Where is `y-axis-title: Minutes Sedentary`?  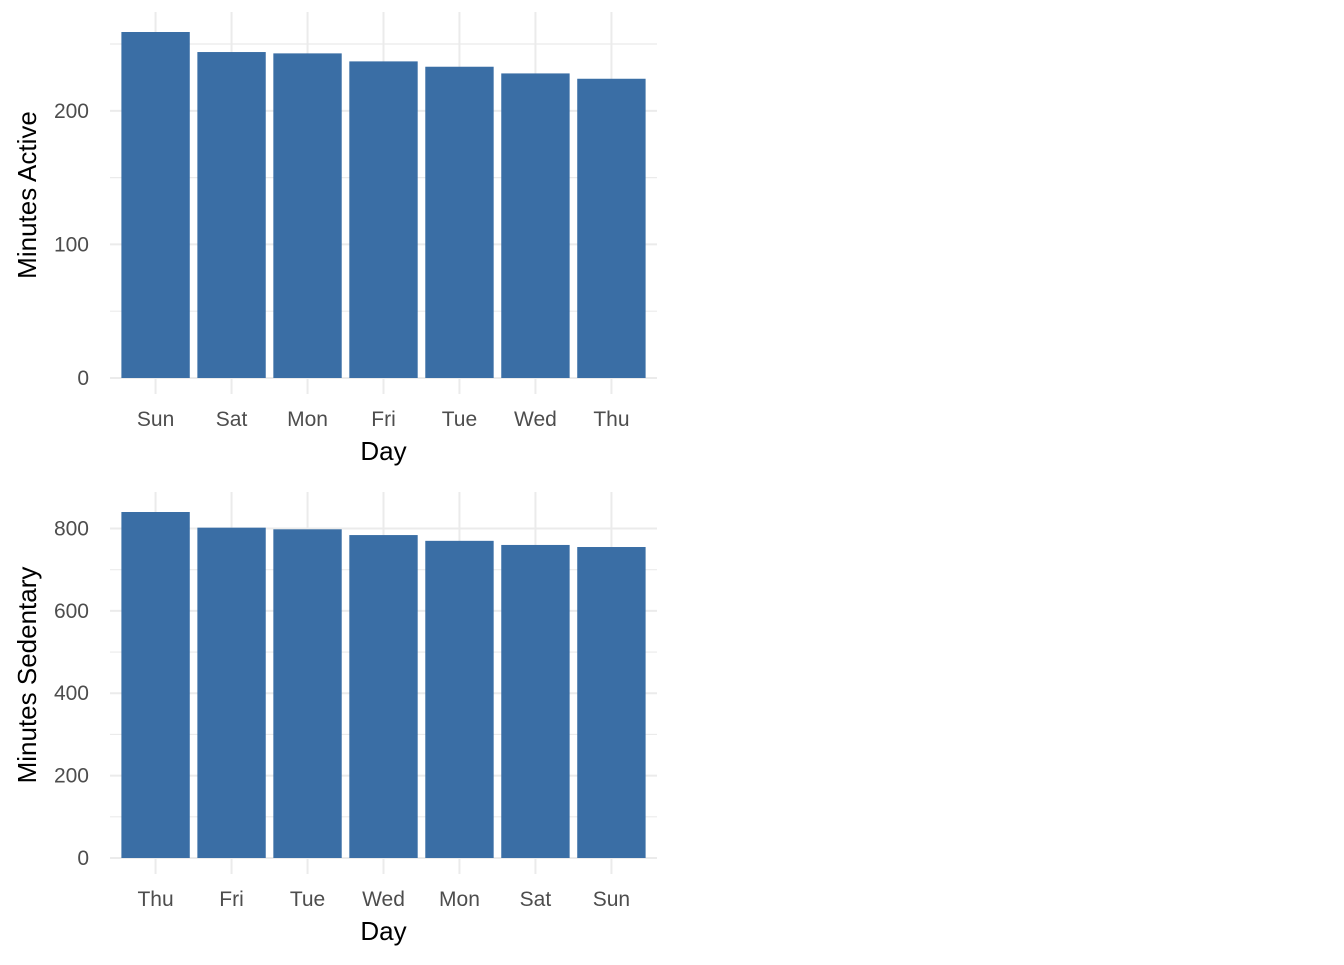 y-axis-title: Minutes Sedentary is located at coordinates (27, 675).